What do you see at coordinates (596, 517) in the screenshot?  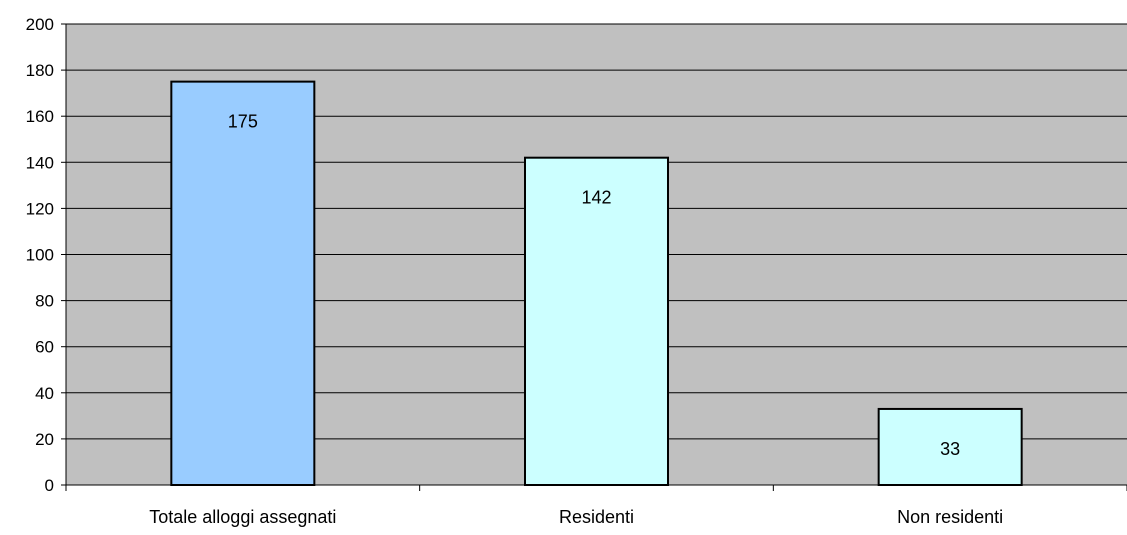 I see `category-label: Residenti` at bounding box center [596, 517].